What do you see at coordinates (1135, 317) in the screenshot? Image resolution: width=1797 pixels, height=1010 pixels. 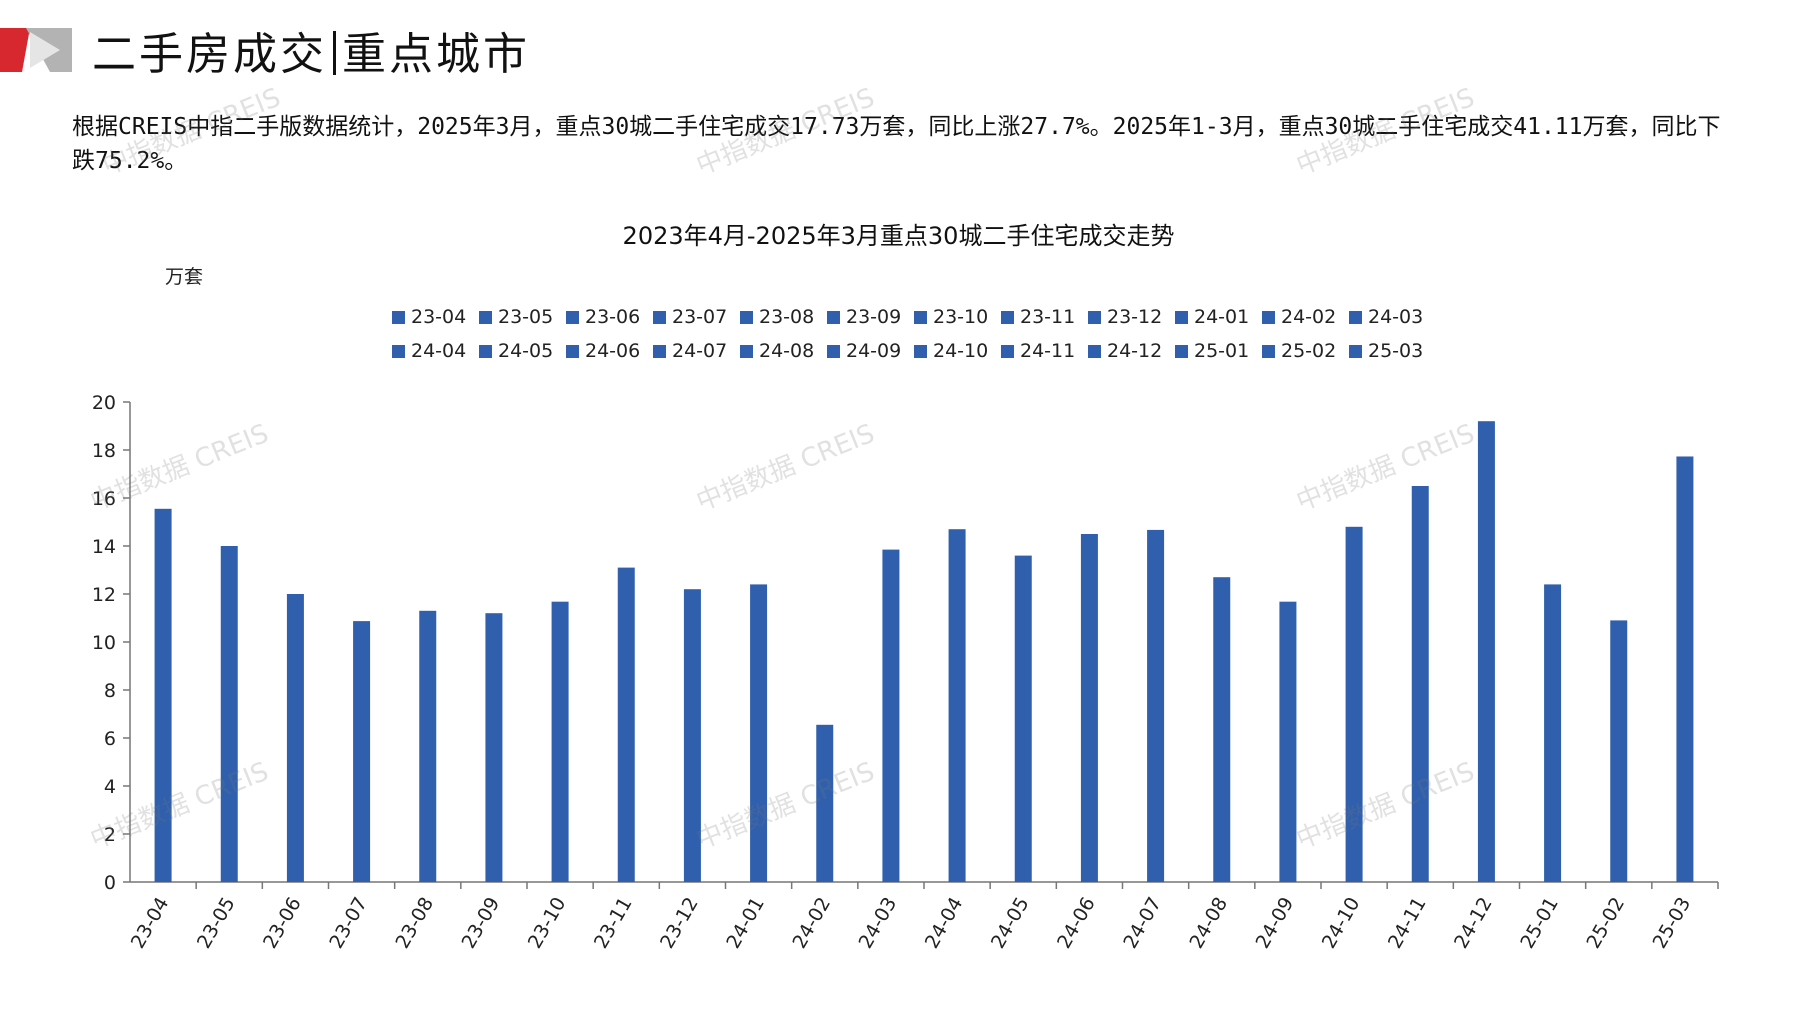 I see `legend-label: 23-12` at bounding box center [1135, 317].